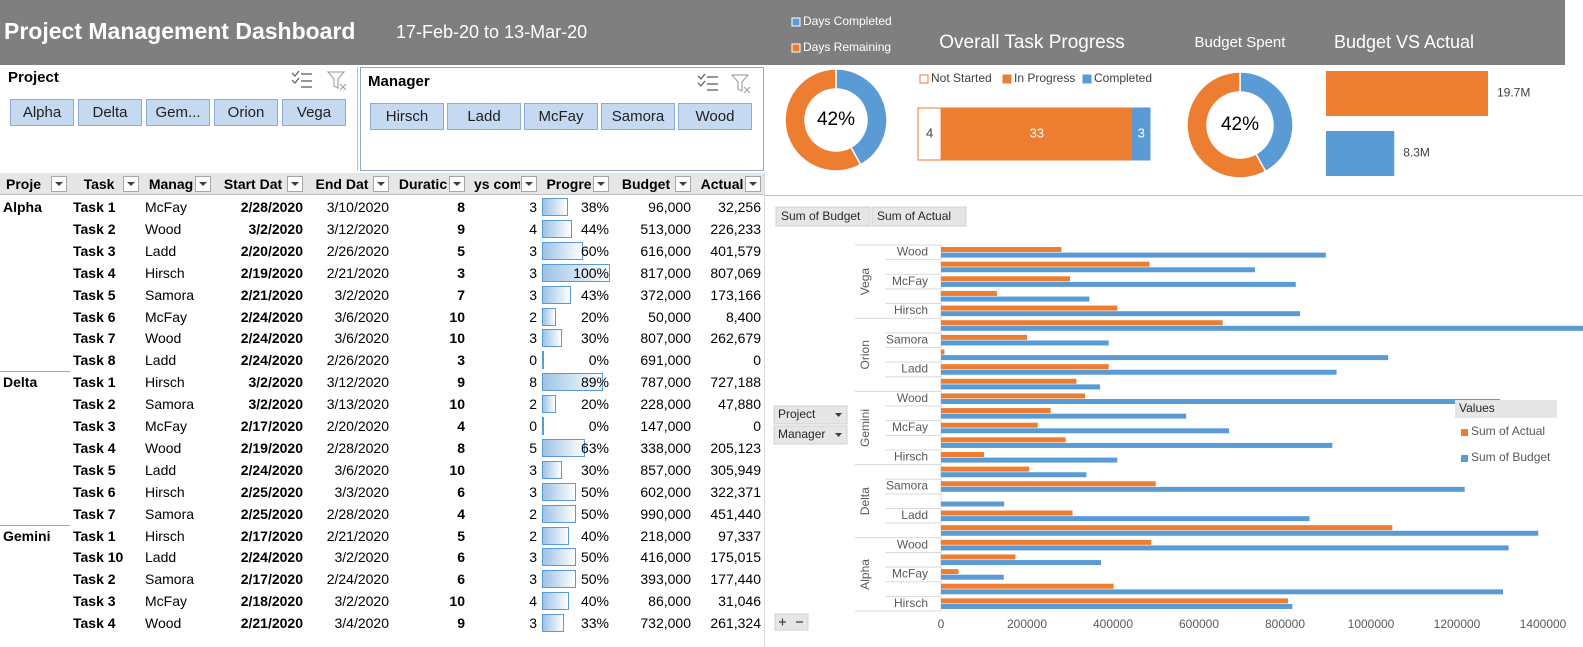  Describe the element at coordinates (484, 116) in the screenshot. I see `slicer-button: Ladd` at that location.